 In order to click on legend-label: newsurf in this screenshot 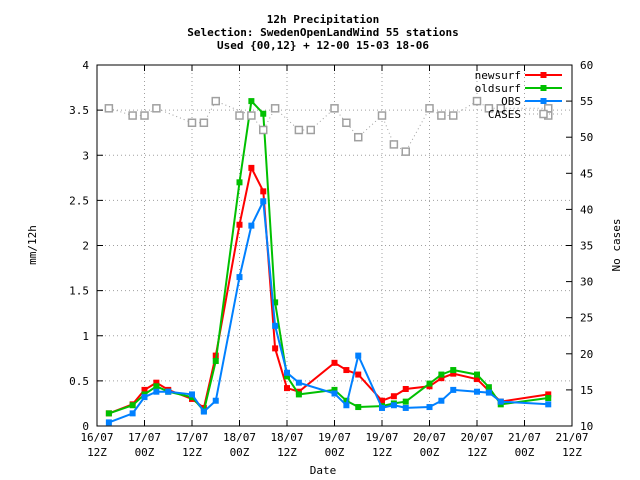, I will do `click(498, 75)`.